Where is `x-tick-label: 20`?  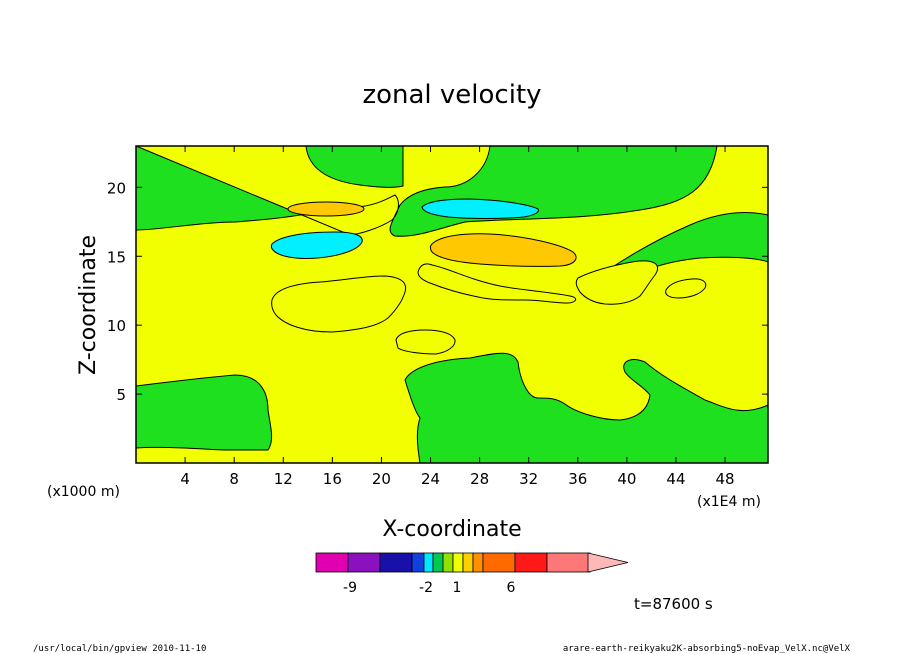 x-tick-label: 20 is located at coordinates (381, 479).